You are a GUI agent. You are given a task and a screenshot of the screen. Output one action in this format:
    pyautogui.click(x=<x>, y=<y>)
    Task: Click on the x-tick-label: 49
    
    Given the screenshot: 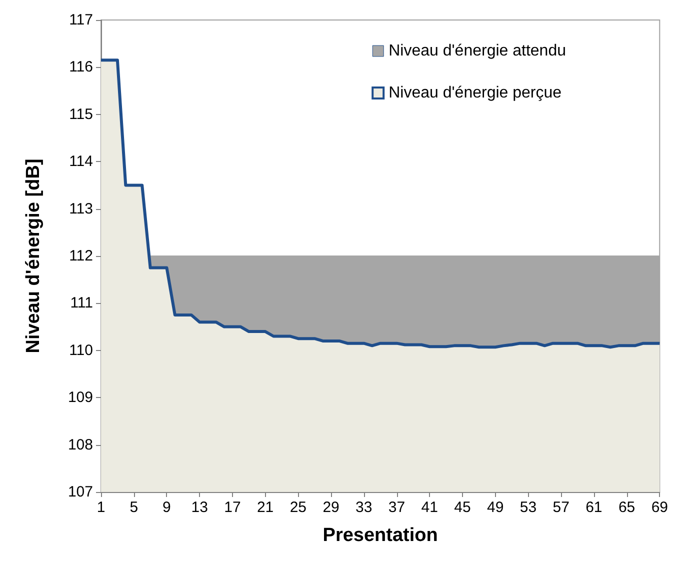 What is the action you would take?
    pyautogui.click(x=495, y=507)
    